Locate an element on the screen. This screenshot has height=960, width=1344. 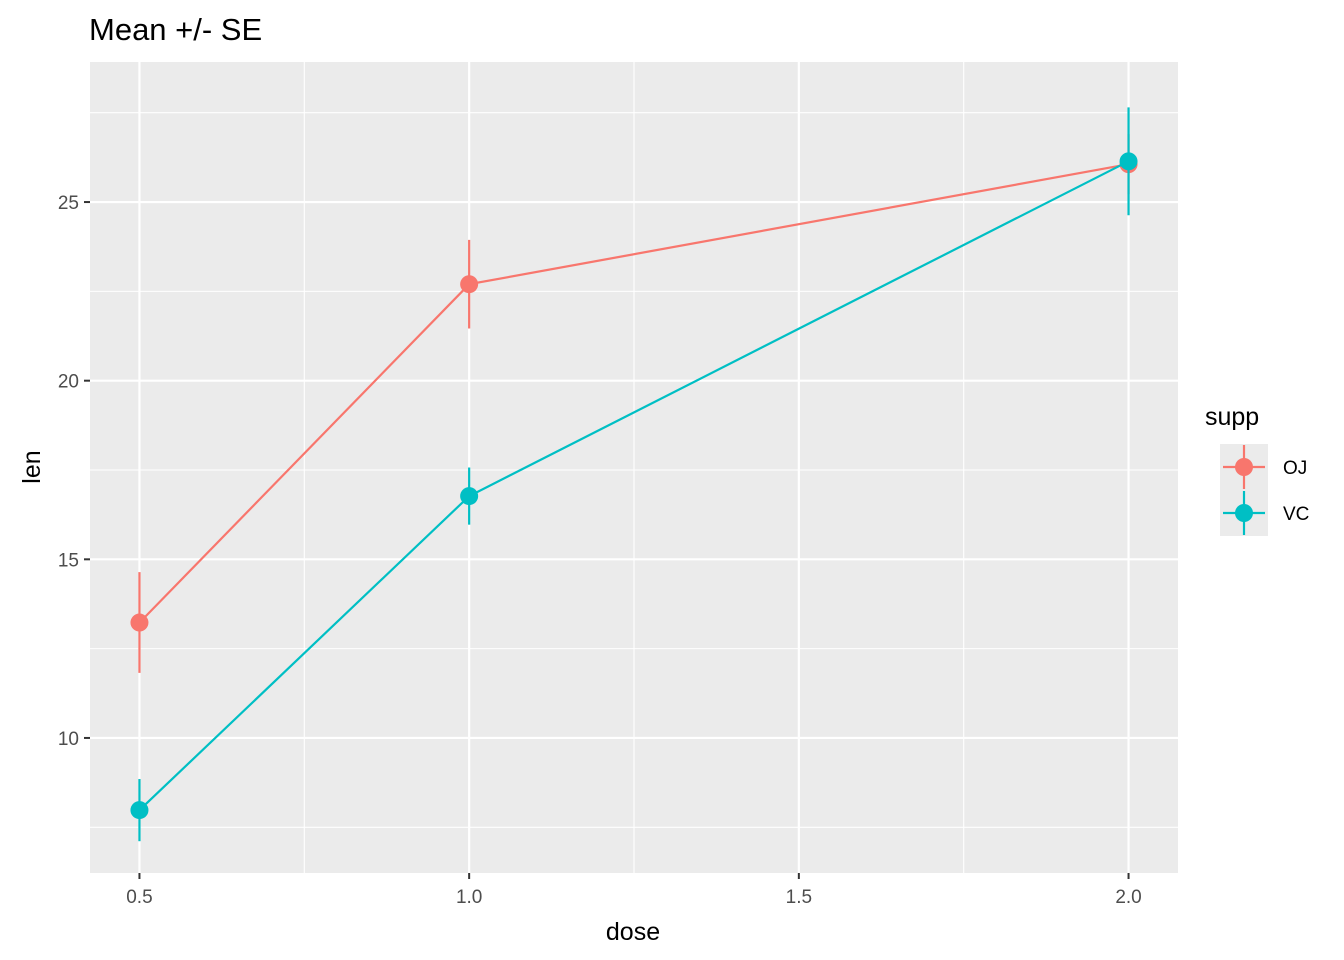
legend-label-vc: VC is located at coordinates (1296, 514).